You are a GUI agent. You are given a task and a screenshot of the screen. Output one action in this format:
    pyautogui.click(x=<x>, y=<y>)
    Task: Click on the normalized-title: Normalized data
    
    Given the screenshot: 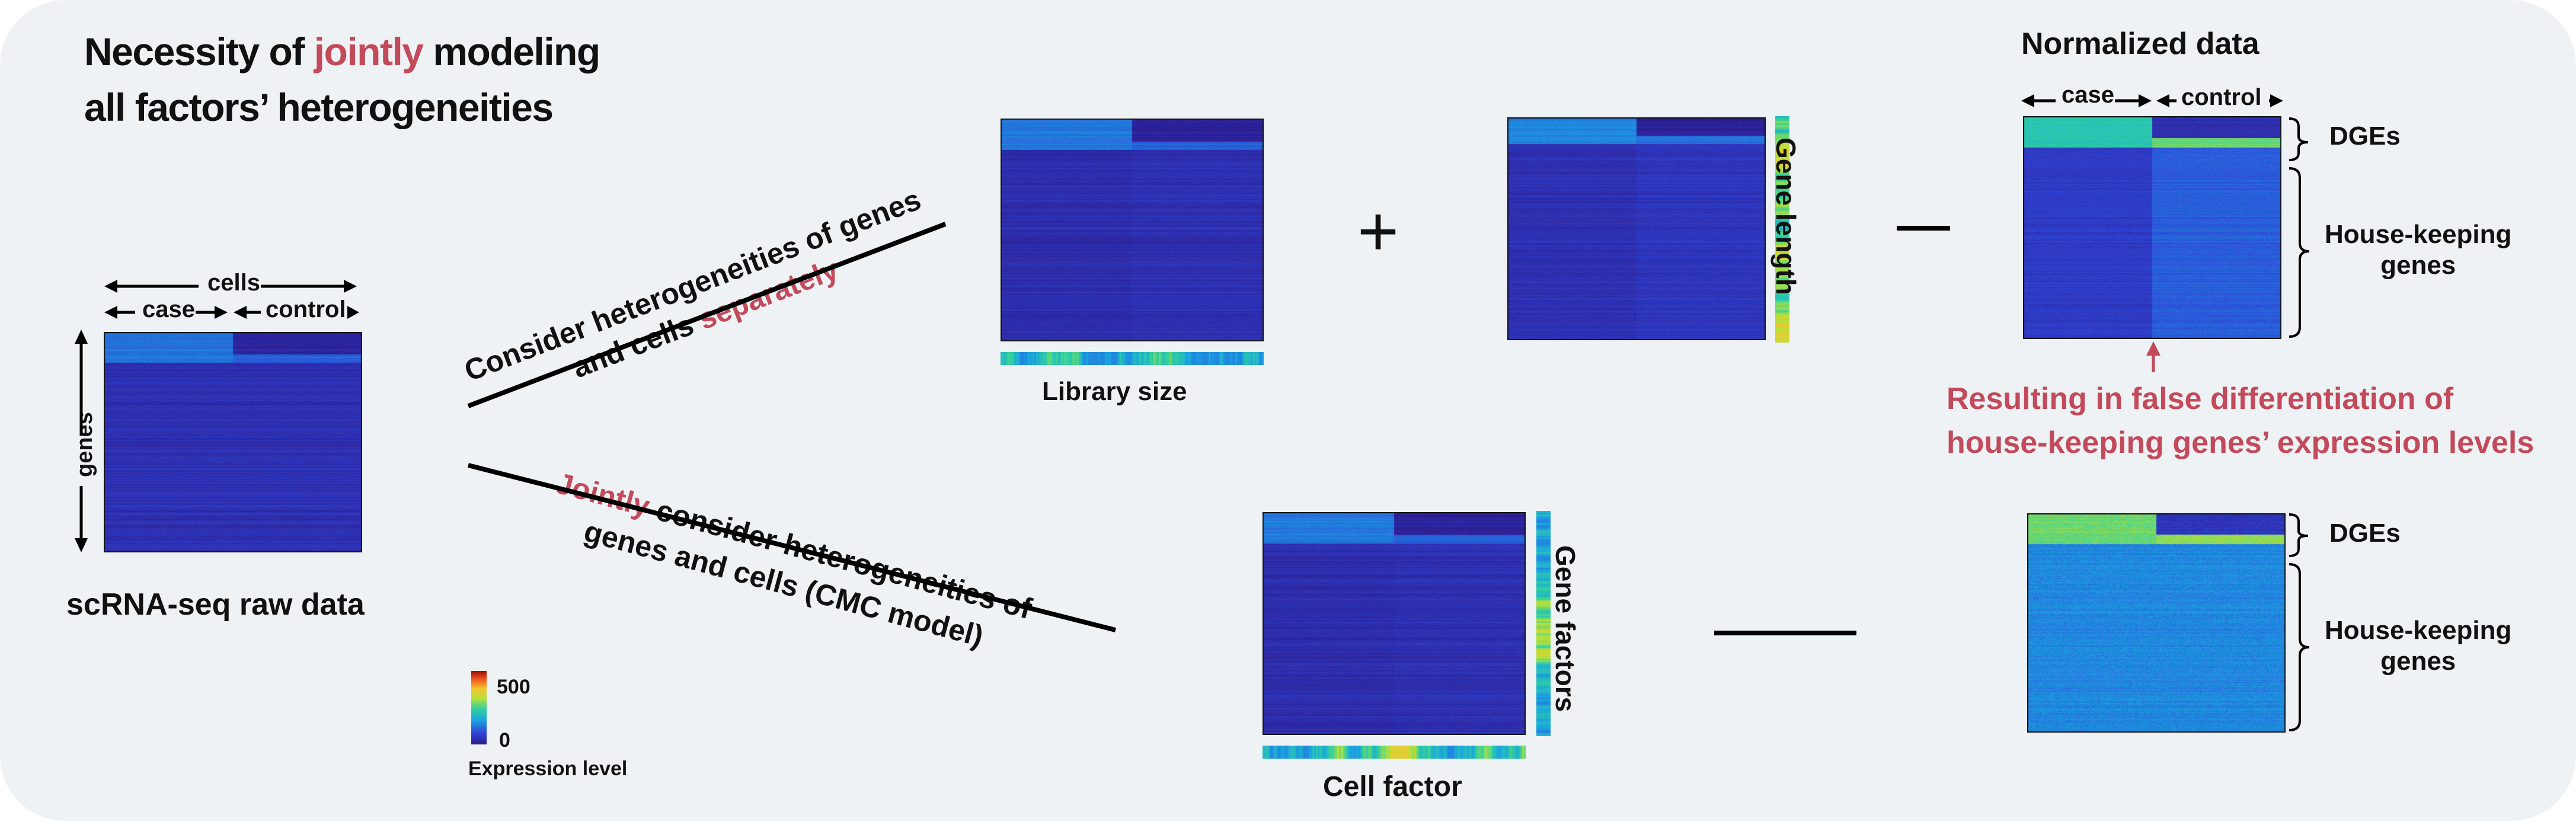 What is the action you would take?
    pyautogui.click(x=2140, y=44)
    